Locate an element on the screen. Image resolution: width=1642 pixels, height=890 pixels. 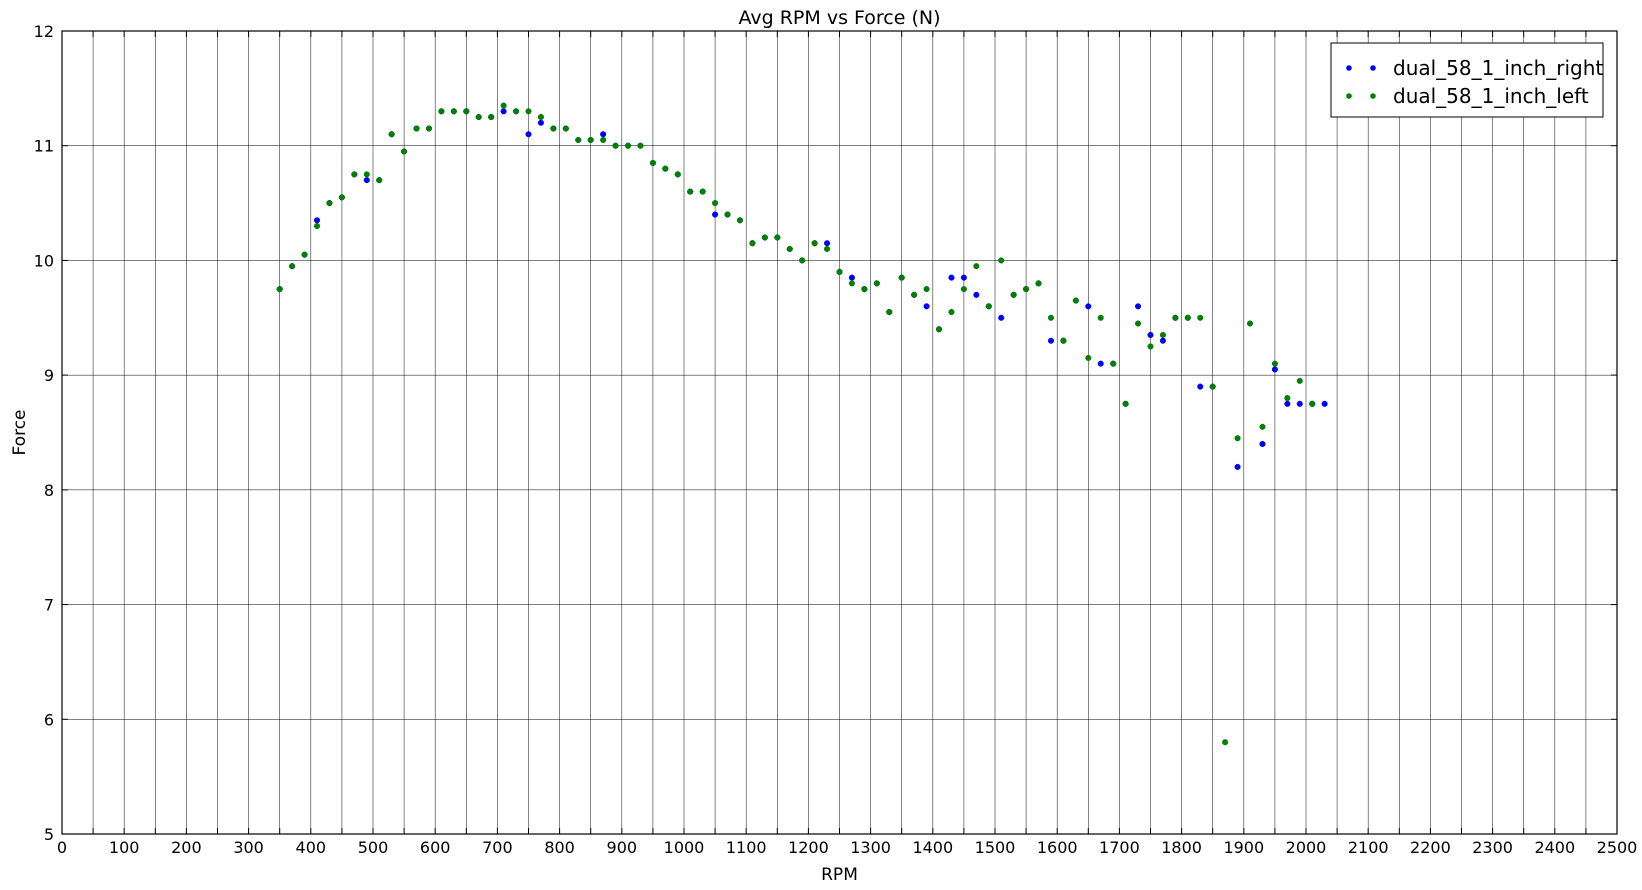
y-tick-label: 8 is located at coordinates (49, 490).